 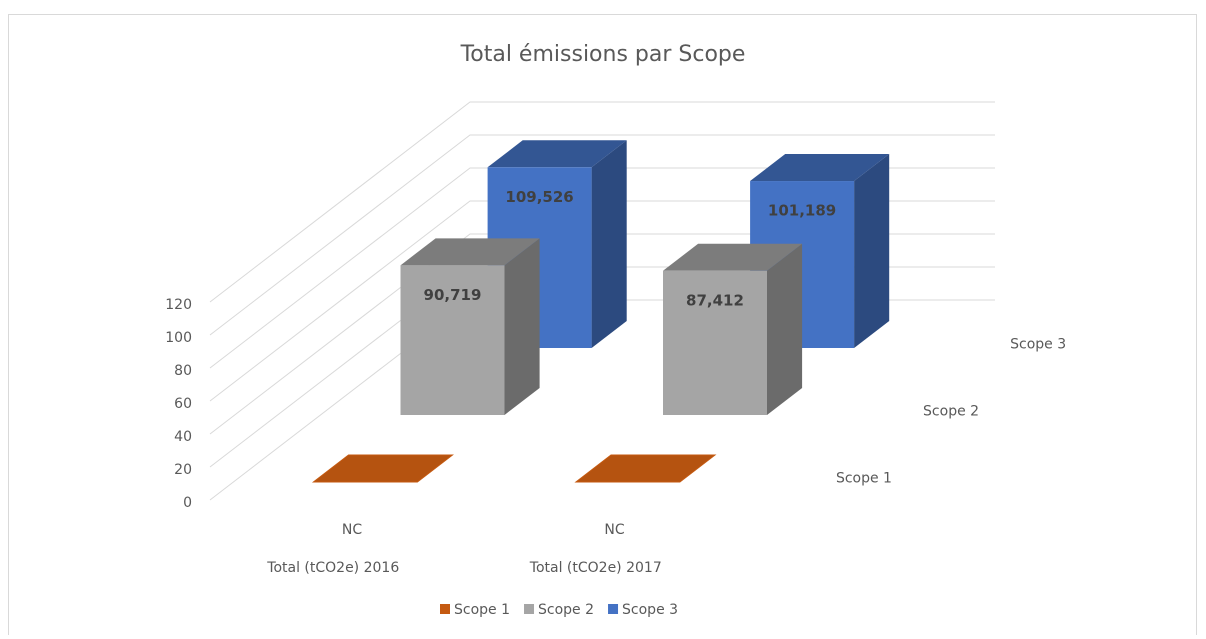 What do you see at coordinates (482, 610) in the screenshot?
I see `legend-label: Scope 1` at bounding box center [482, 610].